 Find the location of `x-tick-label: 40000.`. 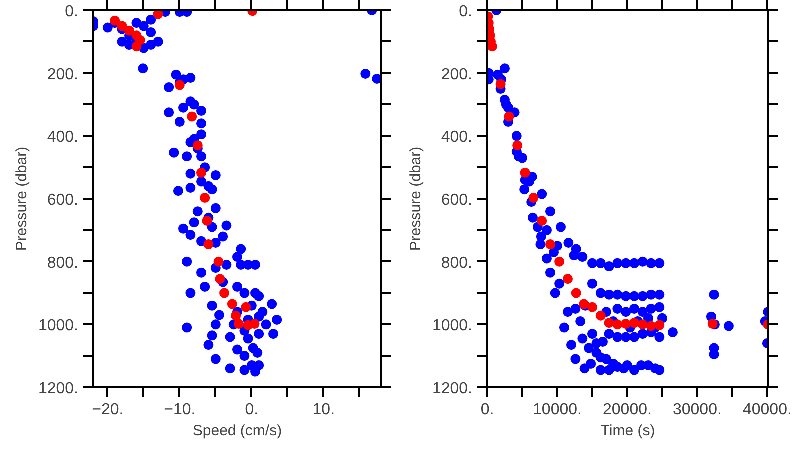

x-tick-label: 40000. is located at coordinates (767, 410).